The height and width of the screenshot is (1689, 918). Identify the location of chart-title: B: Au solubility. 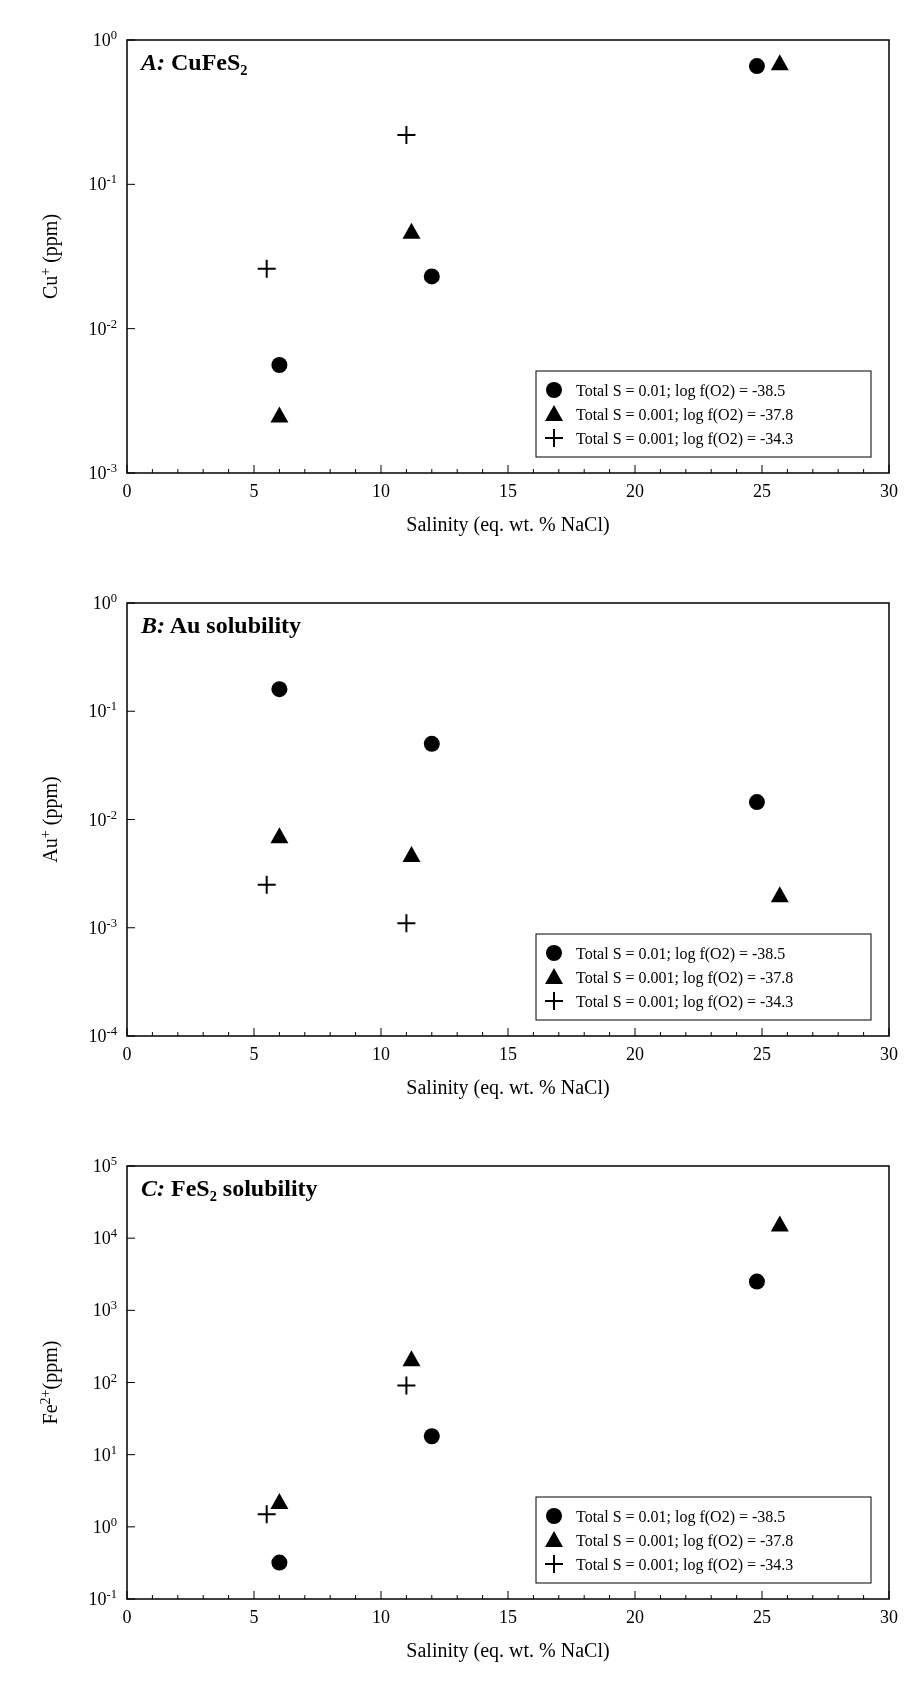
(221, 625).